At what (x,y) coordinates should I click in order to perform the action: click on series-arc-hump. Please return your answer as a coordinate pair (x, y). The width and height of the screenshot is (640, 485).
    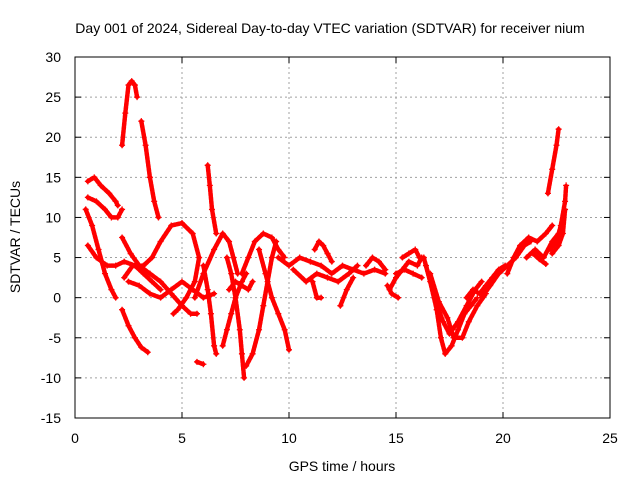
    Looking at the image, I should click on (162, 268).